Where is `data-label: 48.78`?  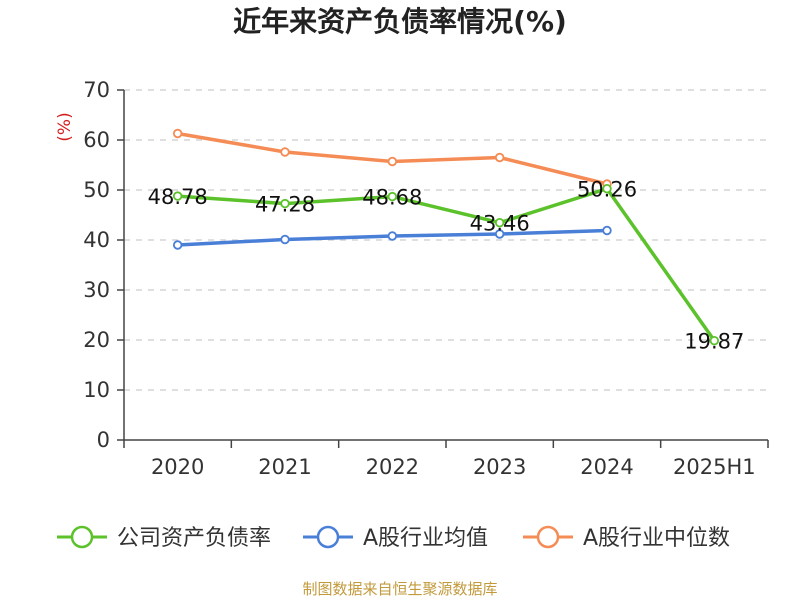
data-label: 48.78 is located at coordinates (178, 197).